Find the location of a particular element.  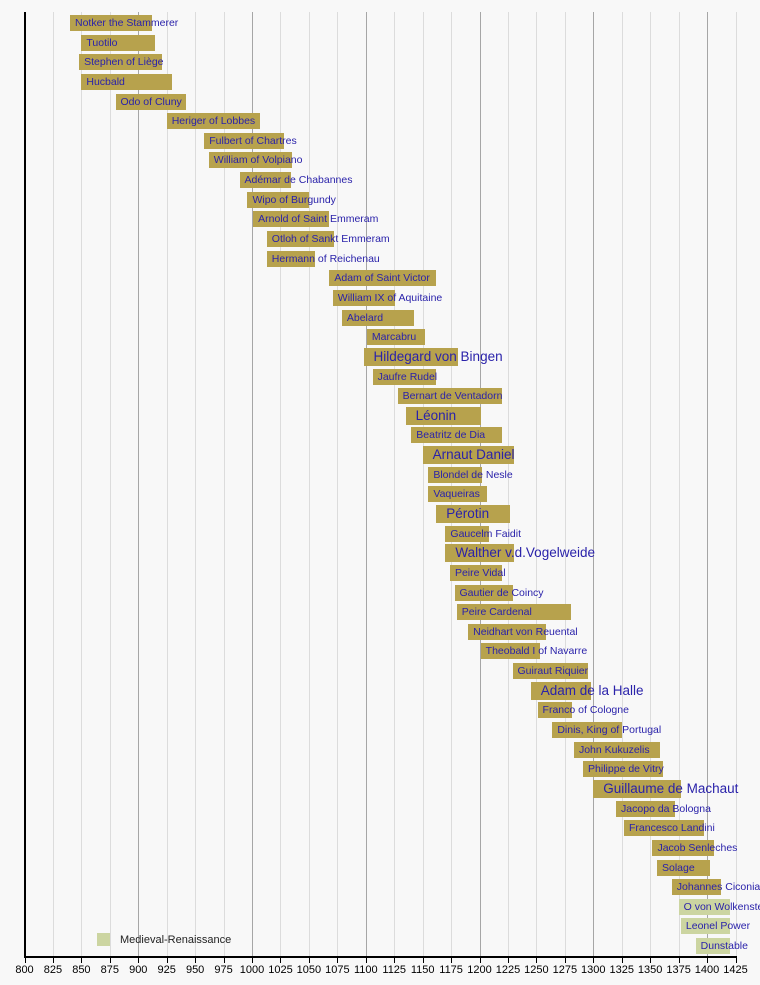

composer-label: Johannes Ciconia is located at coordinates (718, 887).